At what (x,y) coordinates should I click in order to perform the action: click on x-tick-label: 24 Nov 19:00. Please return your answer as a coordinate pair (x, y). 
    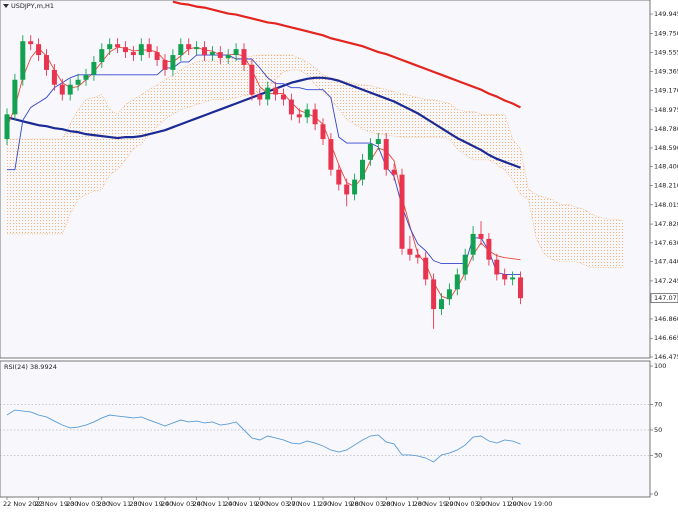
    Looking at the image, I should click on (246, 504).